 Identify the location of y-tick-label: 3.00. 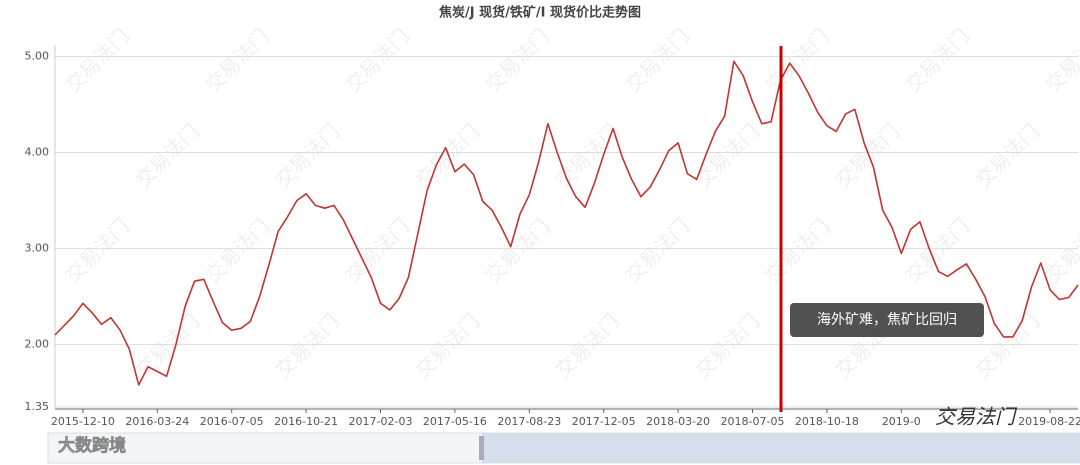
(37, 248).